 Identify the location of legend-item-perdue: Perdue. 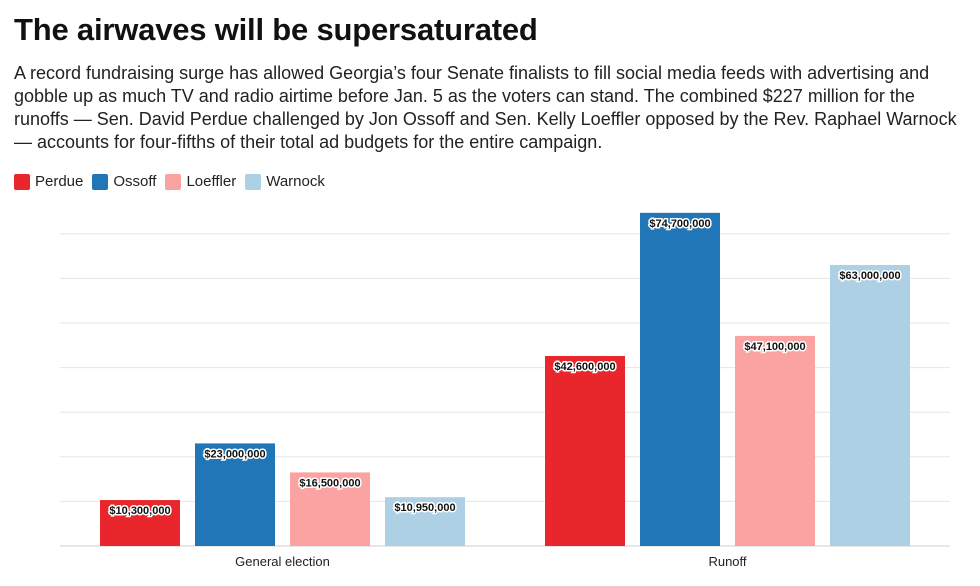
(48, 181).